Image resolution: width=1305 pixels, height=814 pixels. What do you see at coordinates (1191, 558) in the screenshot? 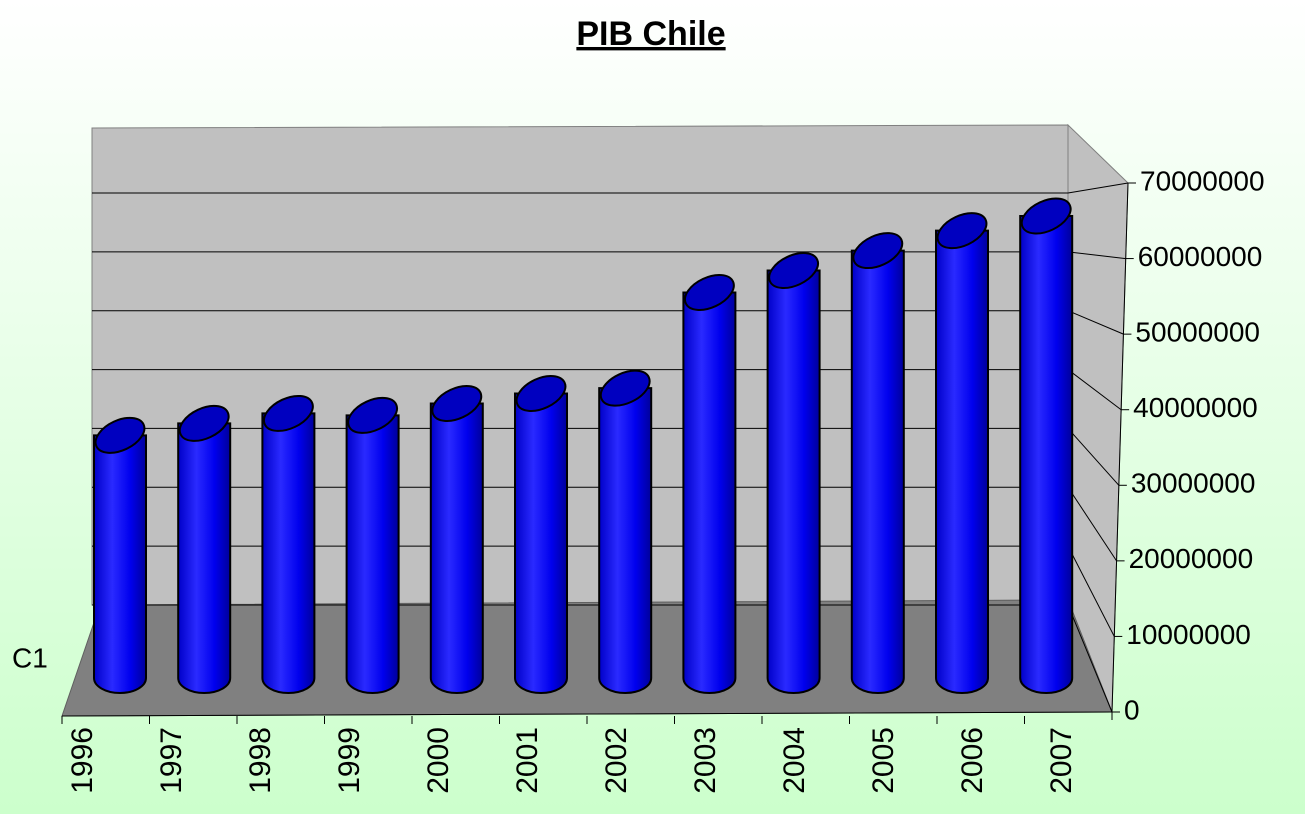
I see `y-tick-label: 20000000` at bounding box center [1191, 558].